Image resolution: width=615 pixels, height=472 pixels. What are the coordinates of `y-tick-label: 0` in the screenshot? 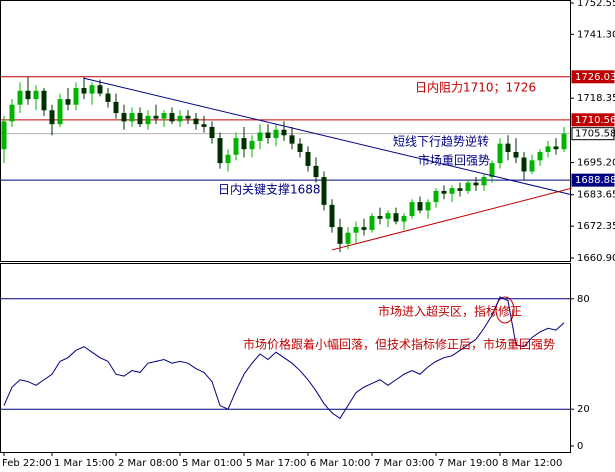 It's located at (580, 446).